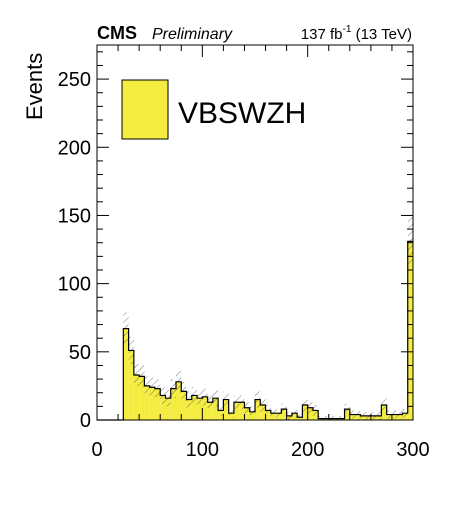 Image resolution: width=450 pixels, height=525 pixels. Describe the element at coordinates (356, 33) in the screenshot. I see `luminosity-label: 137 fb-1 (13 TeV)` at that location.